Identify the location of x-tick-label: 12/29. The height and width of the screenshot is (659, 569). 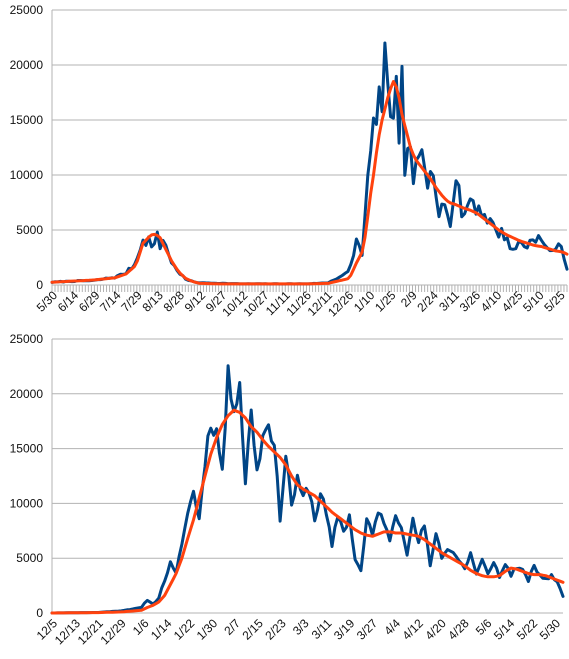
(113, 631).